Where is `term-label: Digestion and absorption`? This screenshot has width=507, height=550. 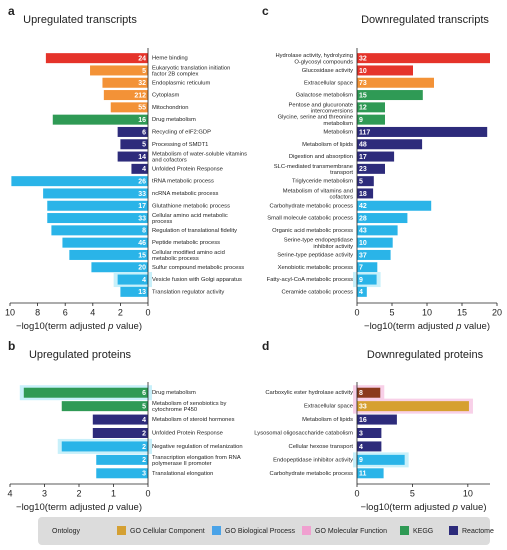
term-label: Digestion and absorption is located at coordinates (321, 157).